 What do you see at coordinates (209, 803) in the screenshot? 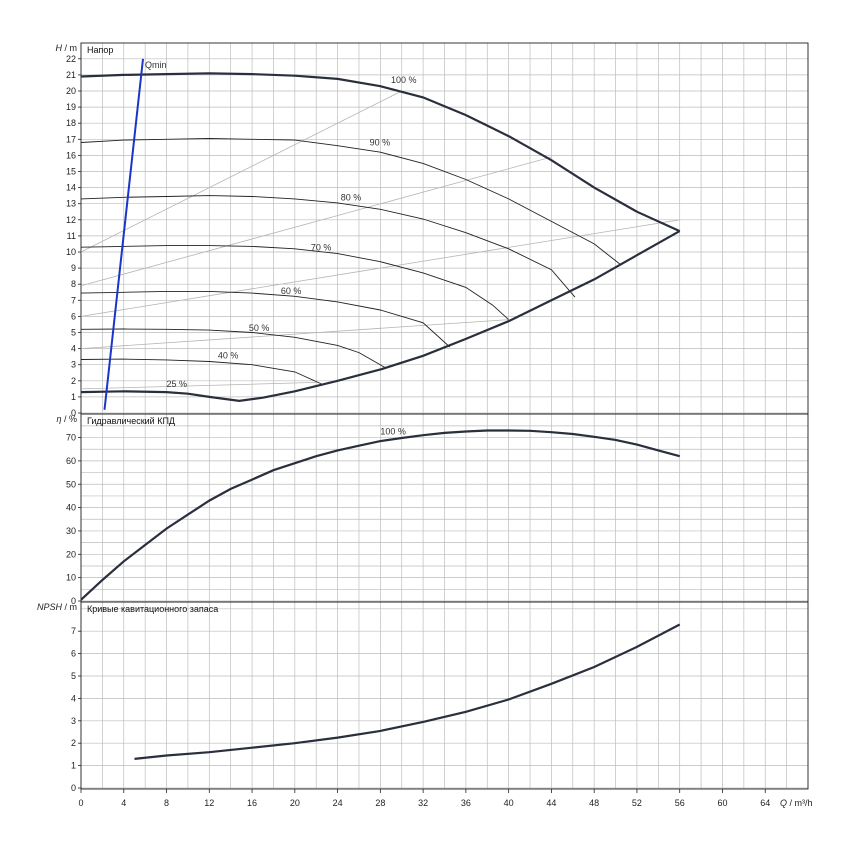
I see `x-tick-label: 12` at bounding box center [209, 803].